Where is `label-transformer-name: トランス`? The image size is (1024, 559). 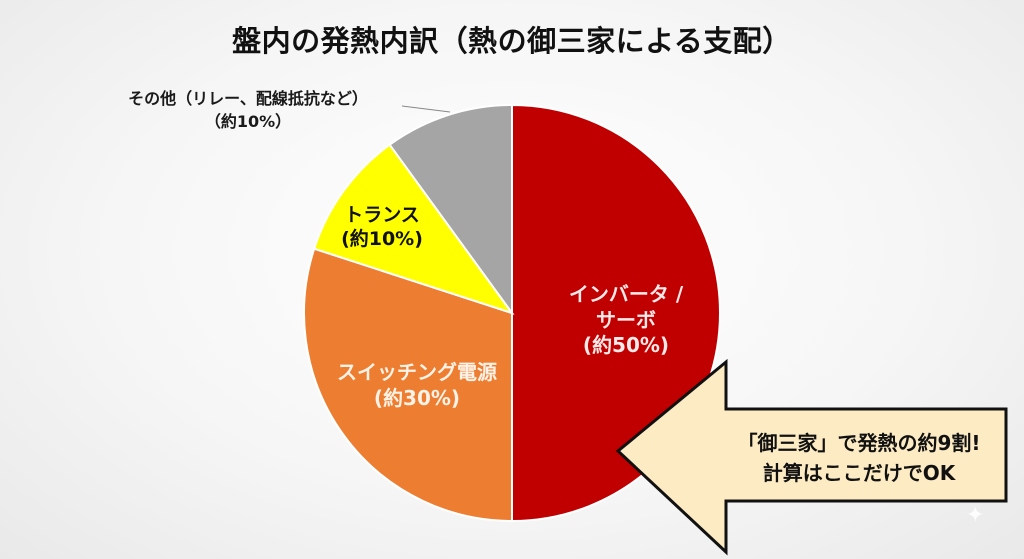
label-transformer-name: トランス is located at coordinates (382, 215).